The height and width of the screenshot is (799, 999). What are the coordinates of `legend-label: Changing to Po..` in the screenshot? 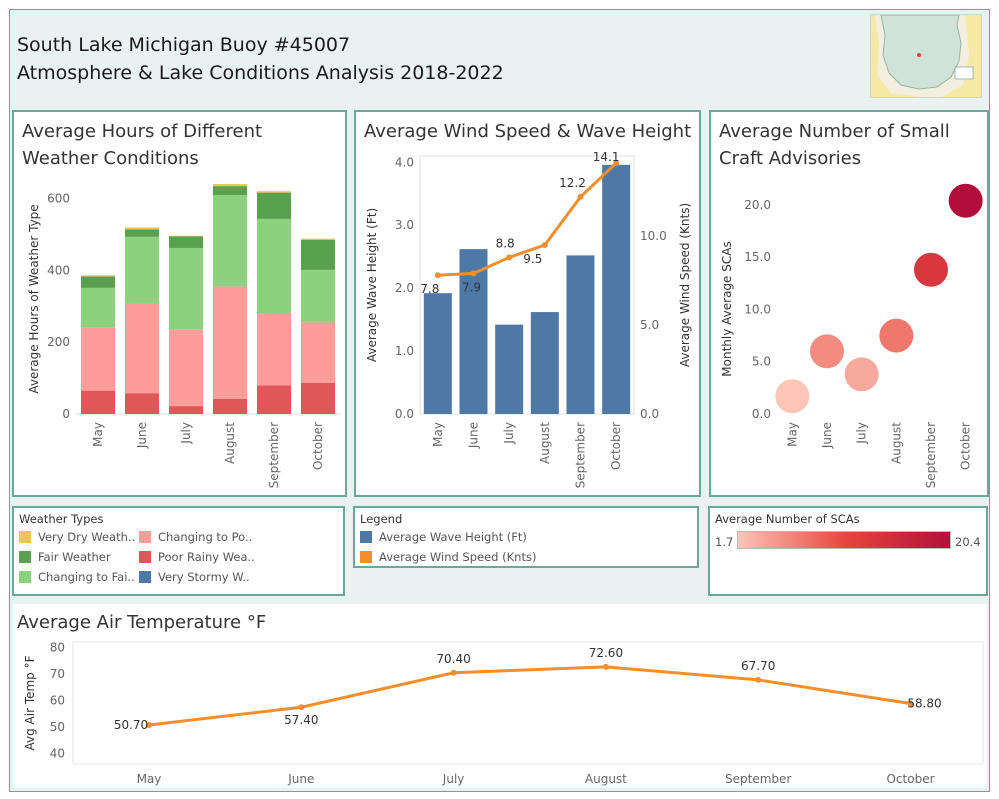 It's located at (205, 537).